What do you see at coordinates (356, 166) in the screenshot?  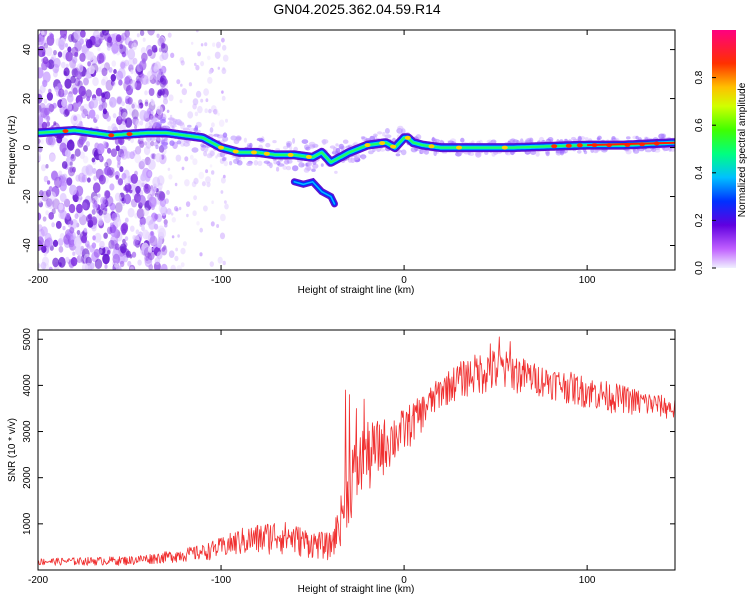 I see `spectrogram-ridge` at bounding box center [356, 166].